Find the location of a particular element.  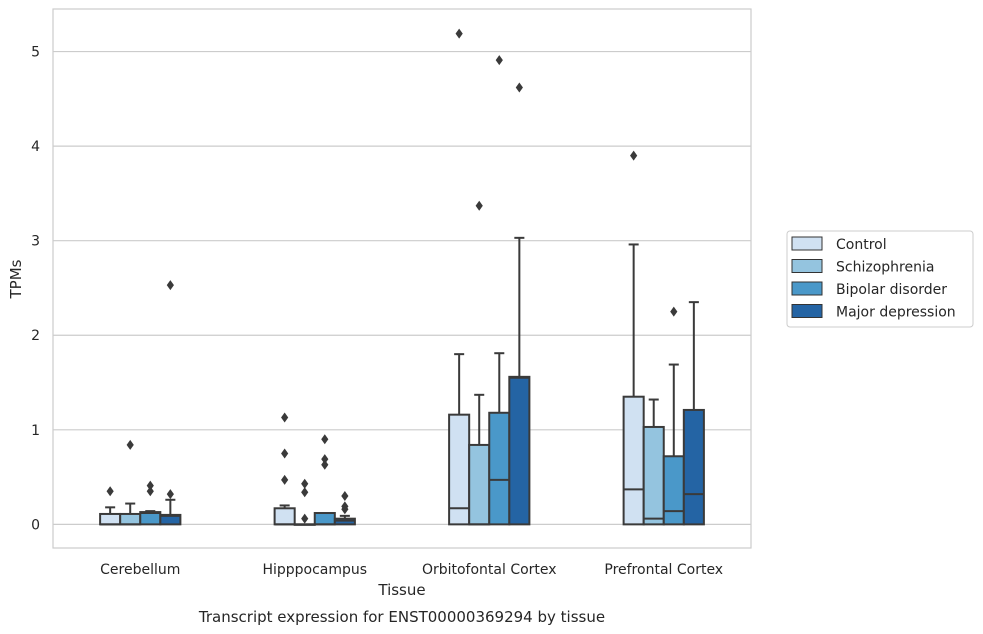

y-tick-label: 3 is located at coordinates (35, 242).